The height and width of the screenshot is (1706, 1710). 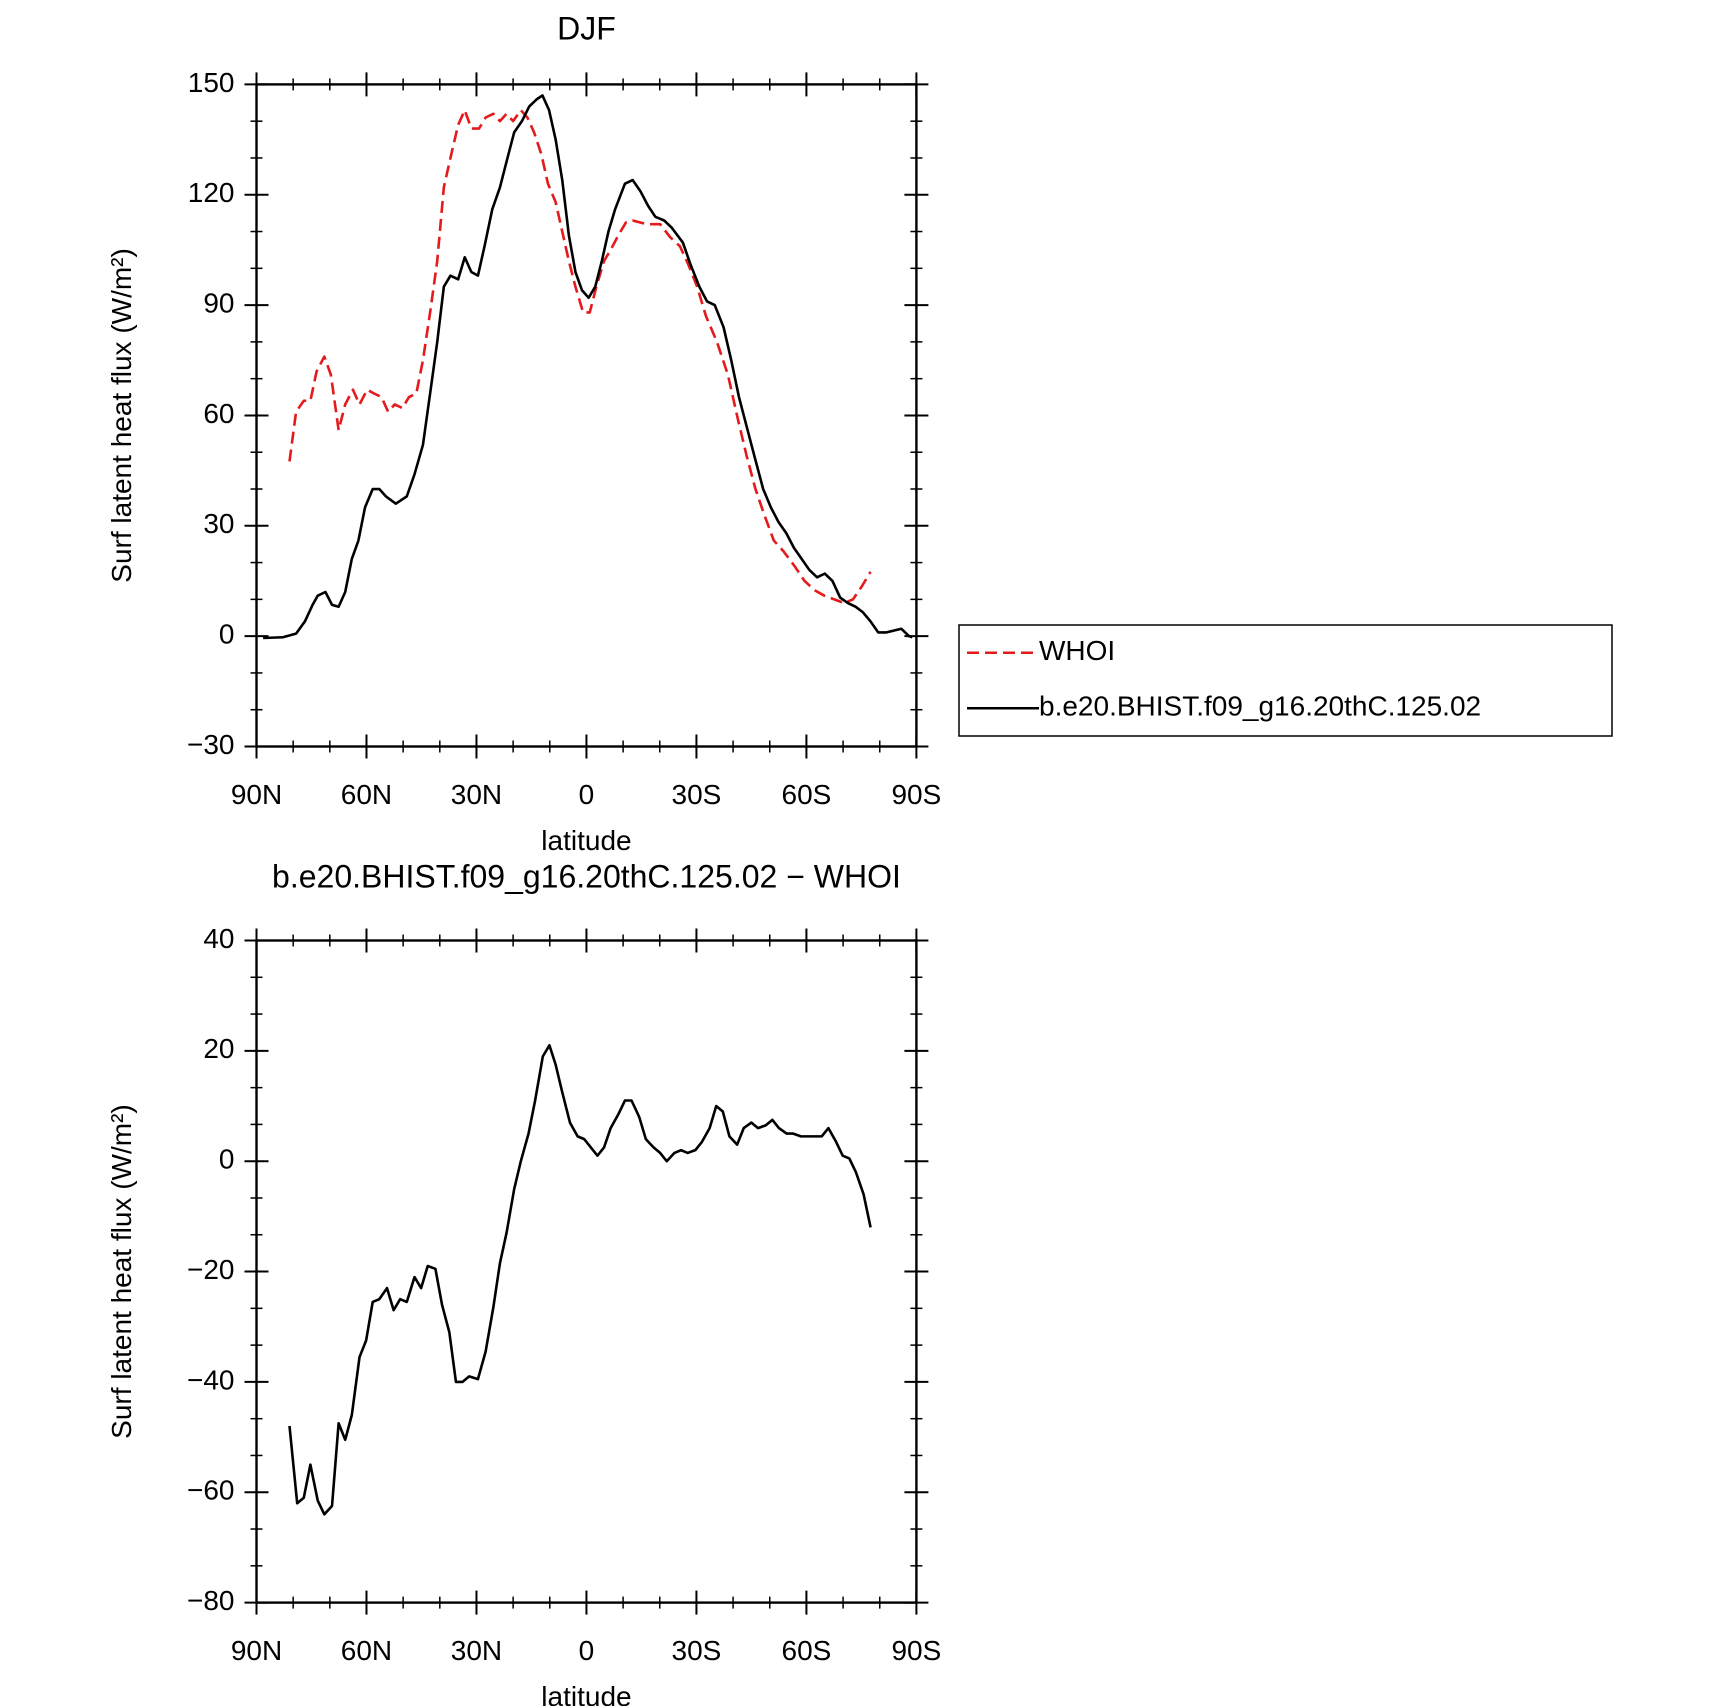 What do you see at coordinates (211, 192) in the screenshot?
I see `y-tick-label: 120` at bounding box center [211, 192].